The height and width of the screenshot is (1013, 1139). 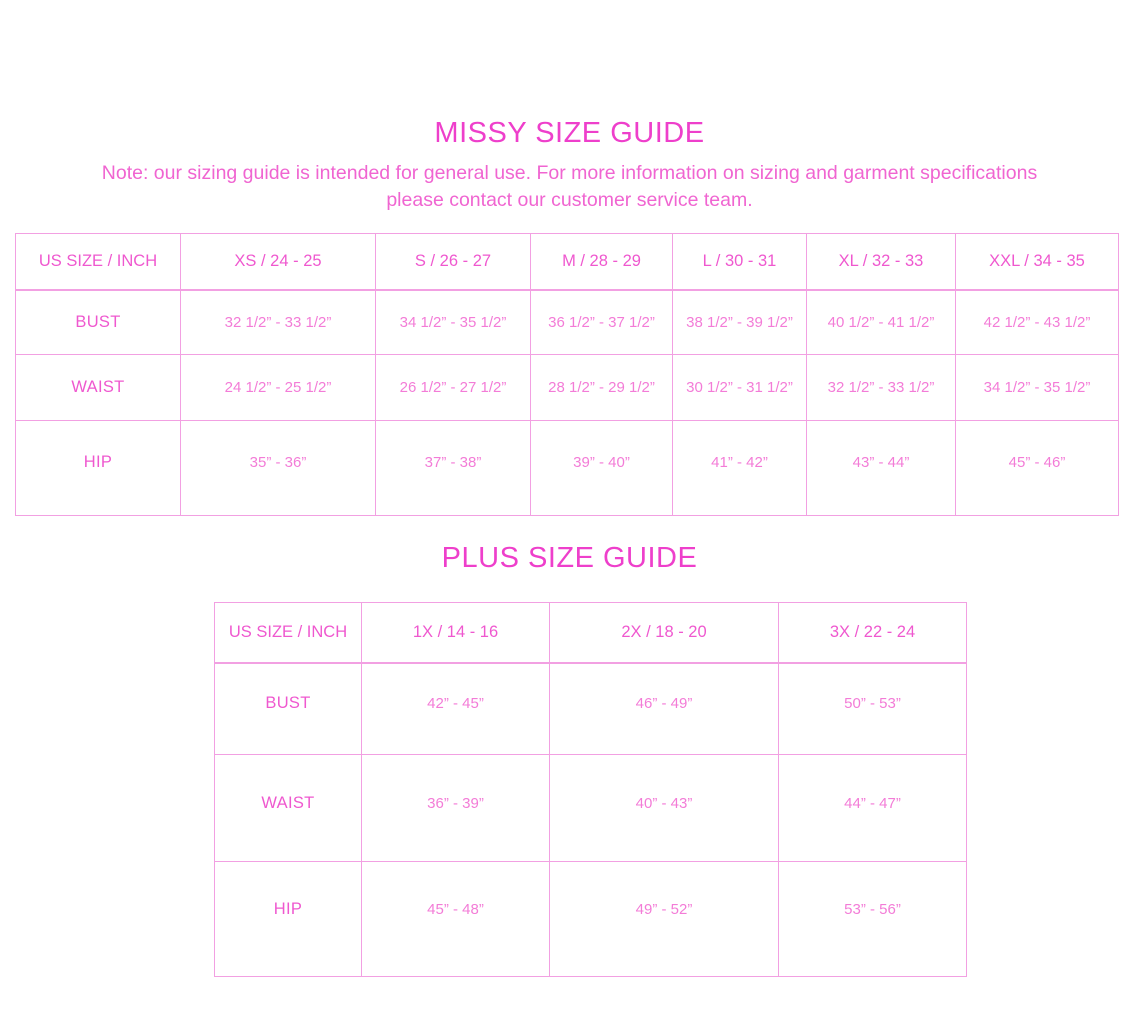 What do you see at coordinates (455, 633) in the screenshot?
I see `column-header: 1X / 14 - 16` at bounding box center [455, 633].